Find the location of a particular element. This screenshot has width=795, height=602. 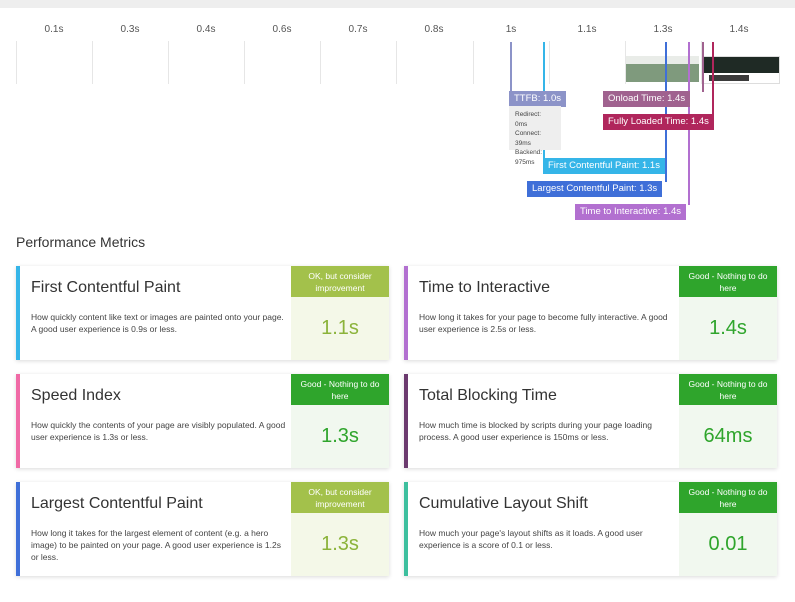

metric-score-panel: OK, but consider improvement 1.3s is located at coordinates (340, 529).